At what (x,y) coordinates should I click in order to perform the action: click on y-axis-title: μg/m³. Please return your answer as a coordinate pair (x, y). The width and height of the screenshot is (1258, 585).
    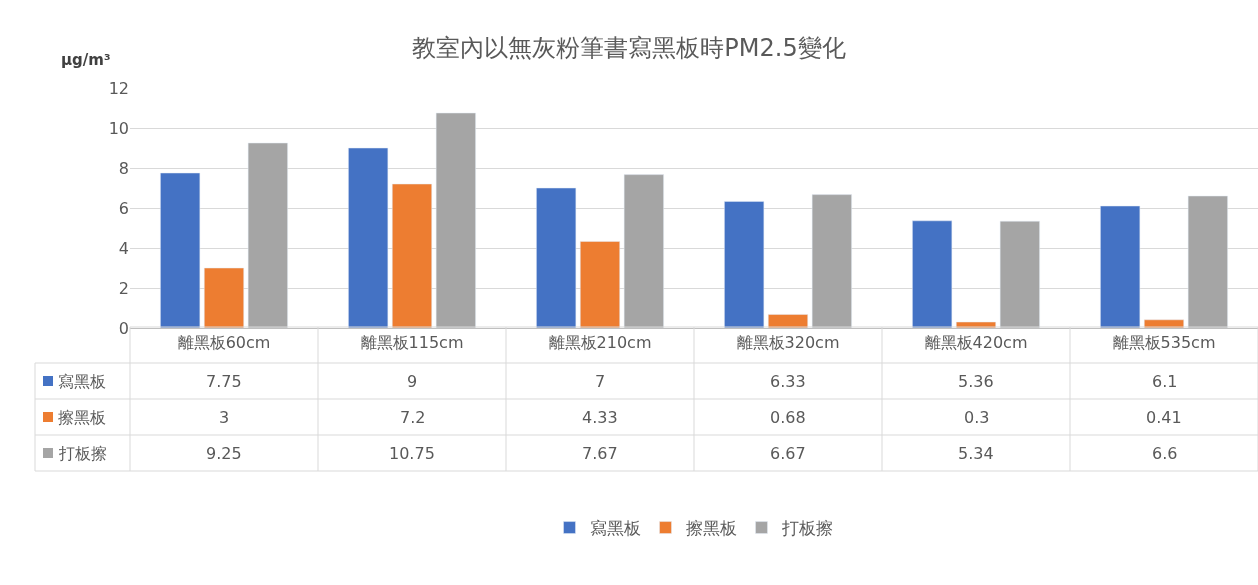
    Looking at the image, I should click on (86, 60).